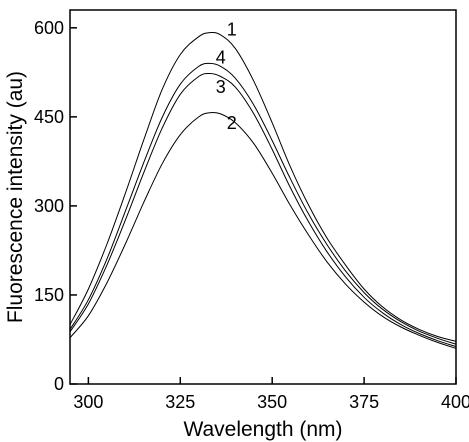 The width and height of the screenshot is (469, 442). What do you see at coordinates (232, 30) in the screenshot?
I see `curve-label-1: 1` at bounding box center [232, 30].